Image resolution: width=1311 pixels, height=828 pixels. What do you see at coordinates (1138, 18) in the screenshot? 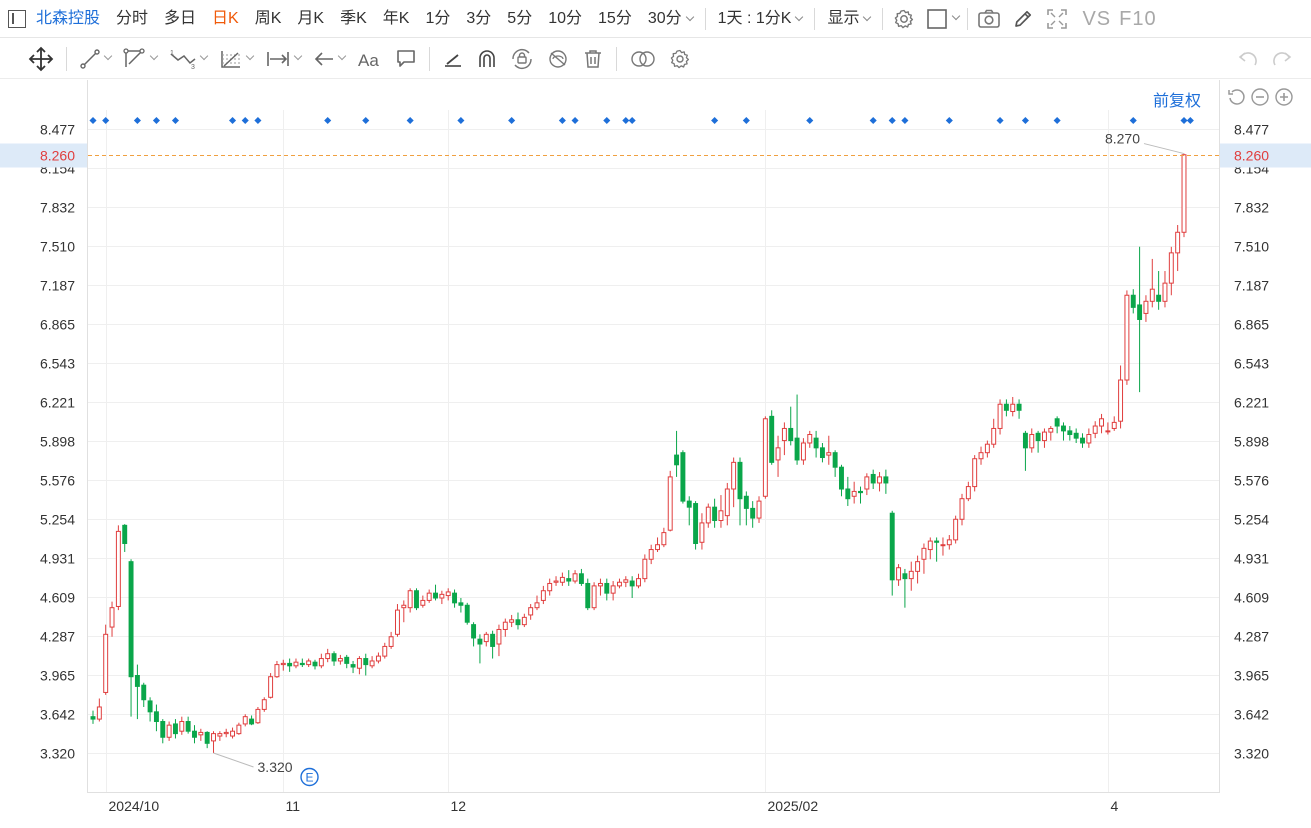
I see `f10-button: F10` at bounding box center [1138, 18].